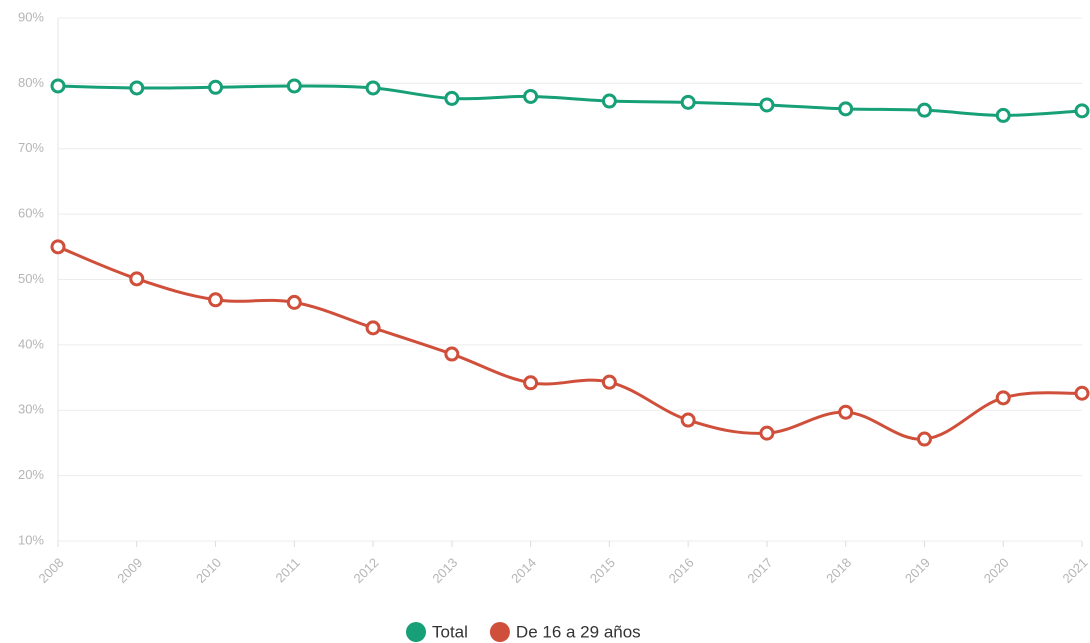  Describe the element at coordinates (444, 570) in the screenshot. I see `x-tick-label: 2013` at that location.